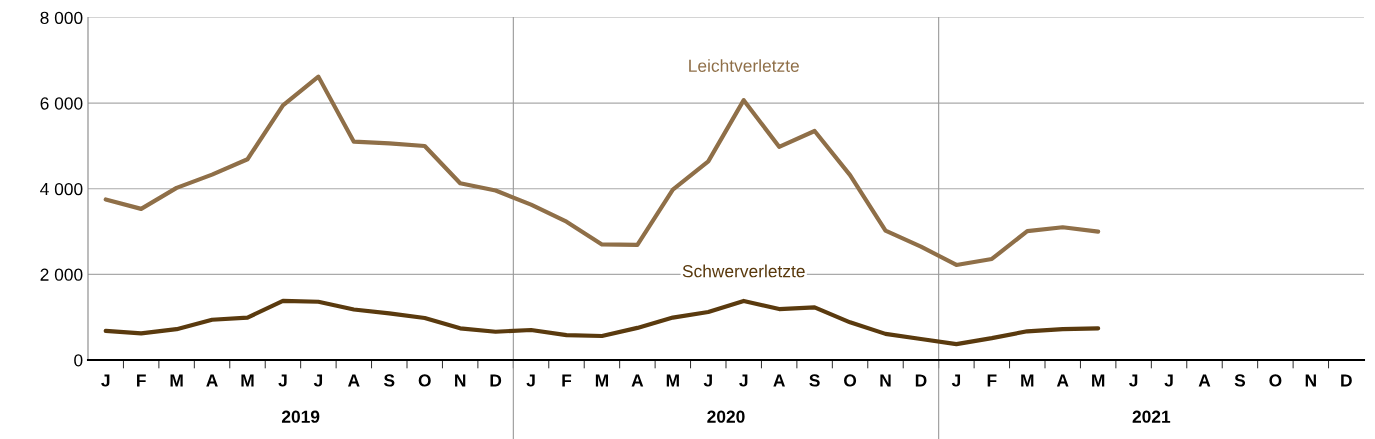  I want to click on line-series, so click(602, 322).